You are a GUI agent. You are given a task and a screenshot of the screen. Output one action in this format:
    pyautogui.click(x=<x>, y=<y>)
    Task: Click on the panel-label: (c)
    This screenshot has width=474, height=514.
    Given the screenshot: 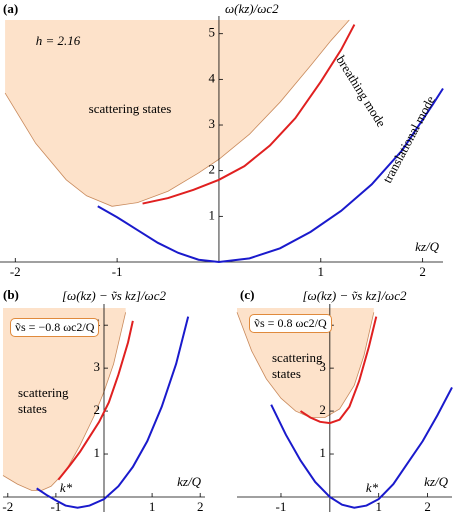 What is the action you would take?
    pyautogui.click(x=247, y=294)
    